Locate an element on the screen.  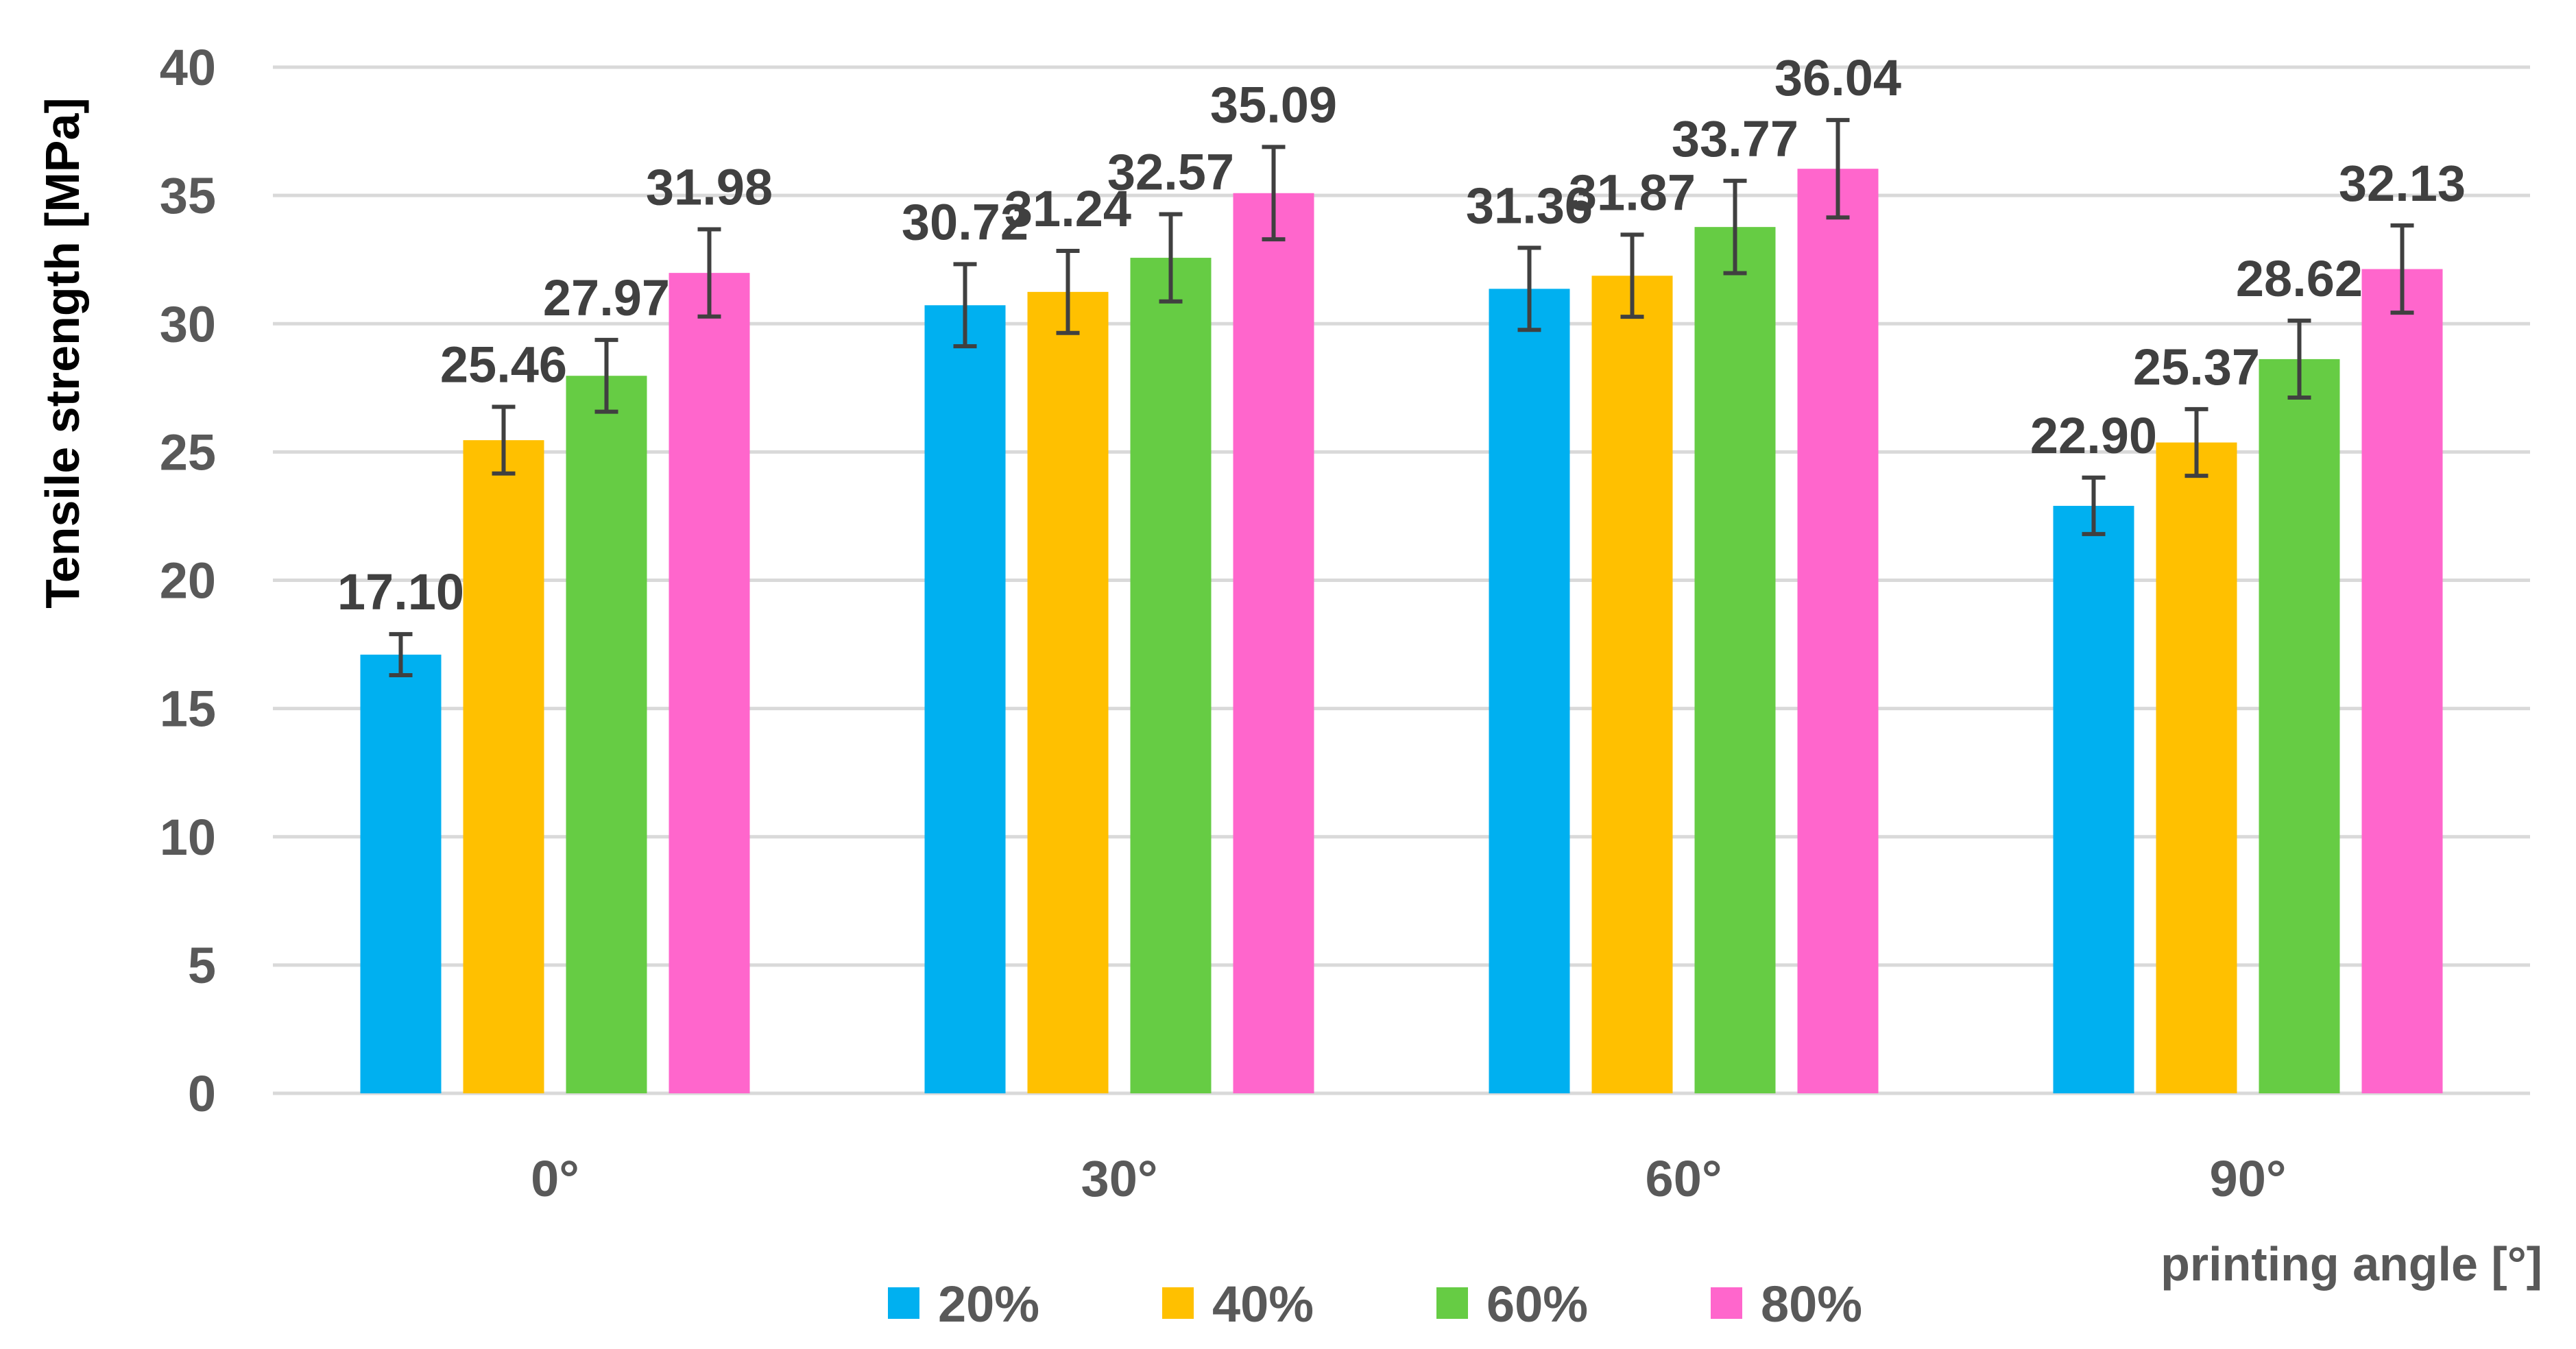
data-label: 25.46 is located at coordinates (504, 365).